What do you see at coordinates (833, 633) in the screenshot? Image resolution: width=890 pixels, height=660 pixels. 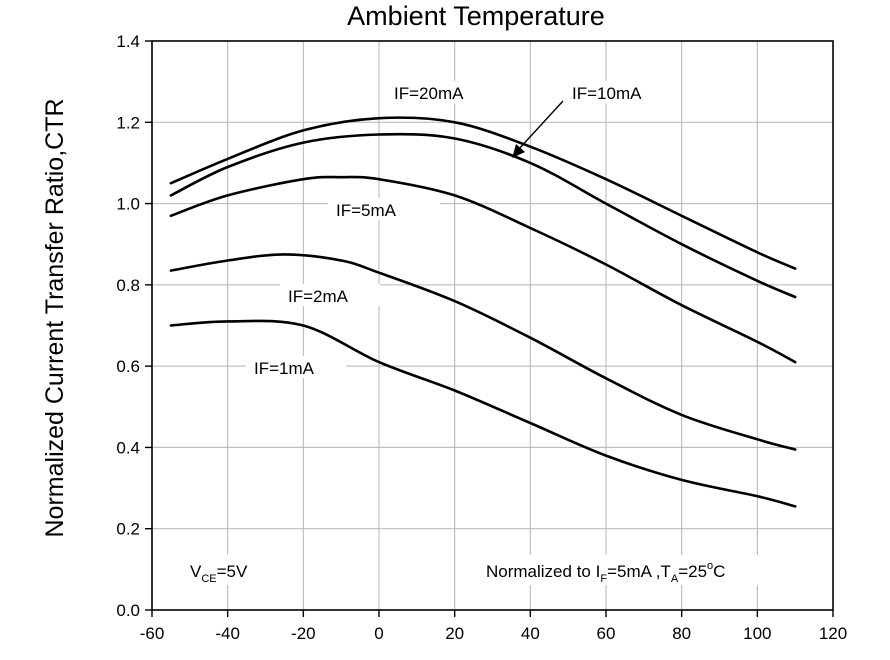 I see `x-tick-label: 120` at bounding box center [833, 633].